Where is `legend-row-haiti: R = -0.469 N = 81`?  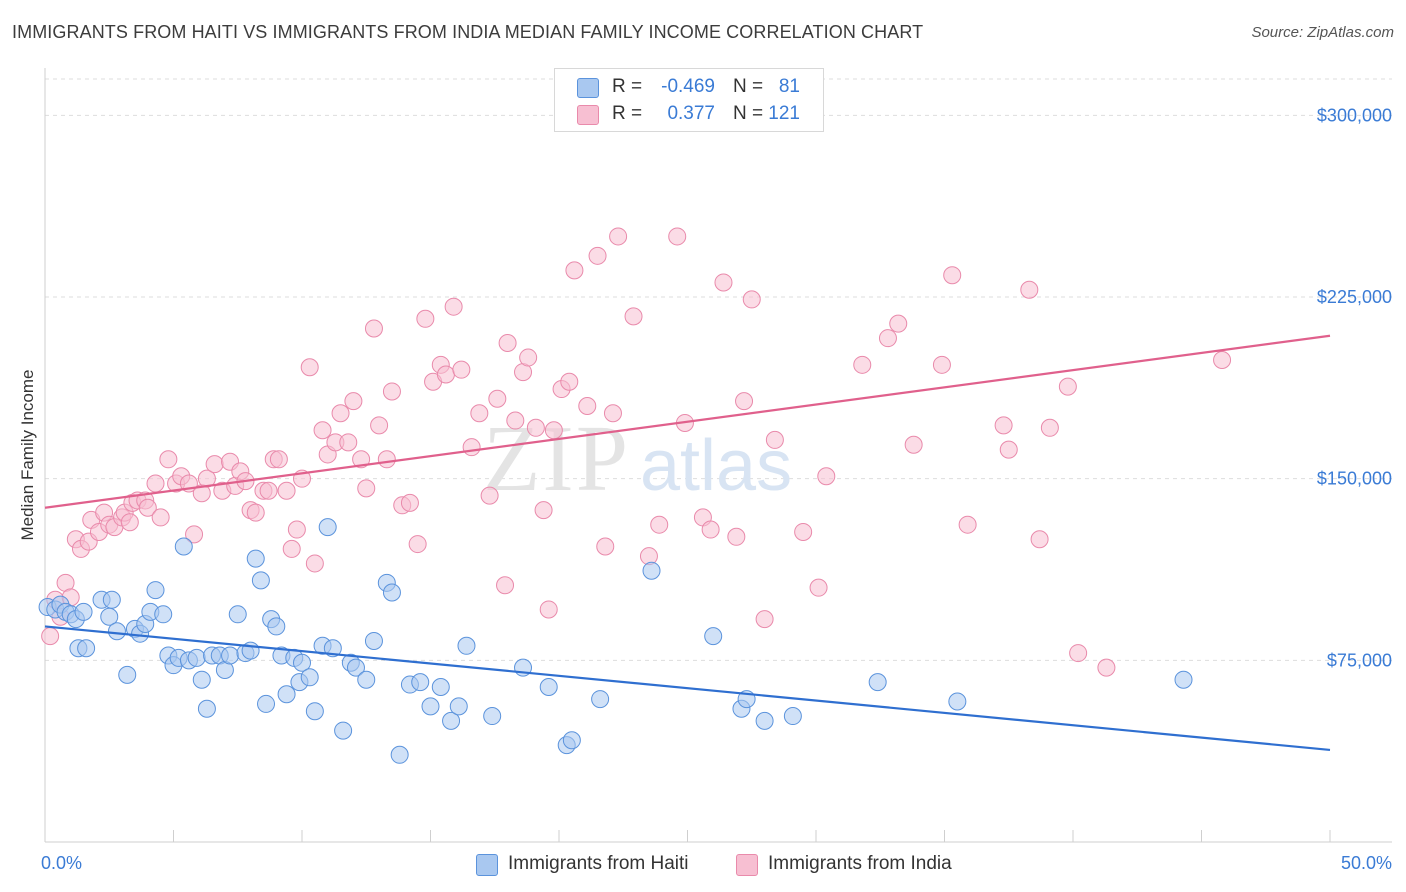
legend-row-haiti: R = -0.469 N = 81 is located at coordinates (689, 87).